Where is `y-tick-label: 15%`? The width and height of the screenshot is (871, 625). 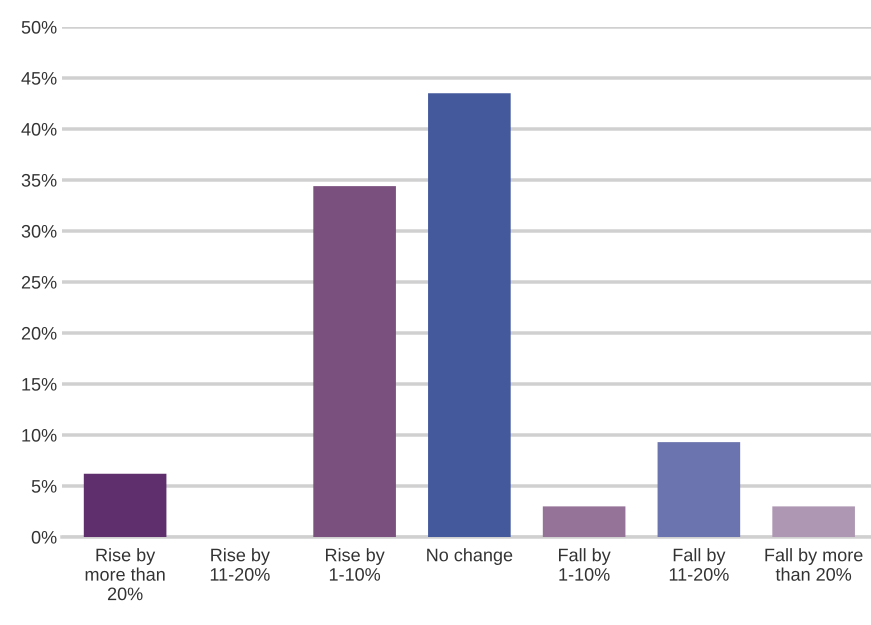
y-tick-label: 15% is located at coordinates (39, 384).